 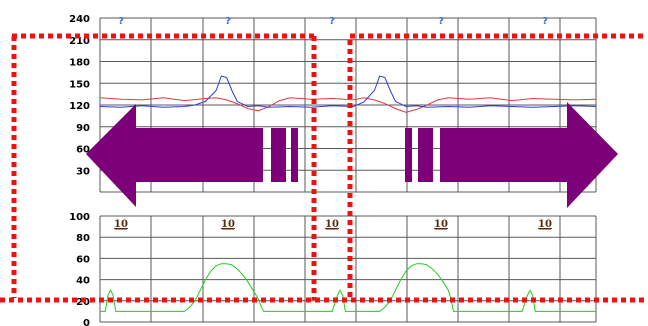 What do you see at coordinates (79, 19) in the screenshot?
I see `y-tick-label: 240` at bounding box center [79, 19].